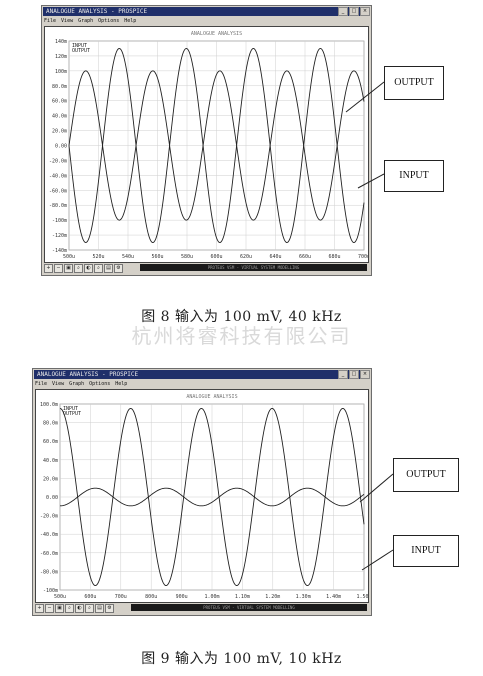  I want to click on y-tick-label: 100.0m, so click(49, 405).